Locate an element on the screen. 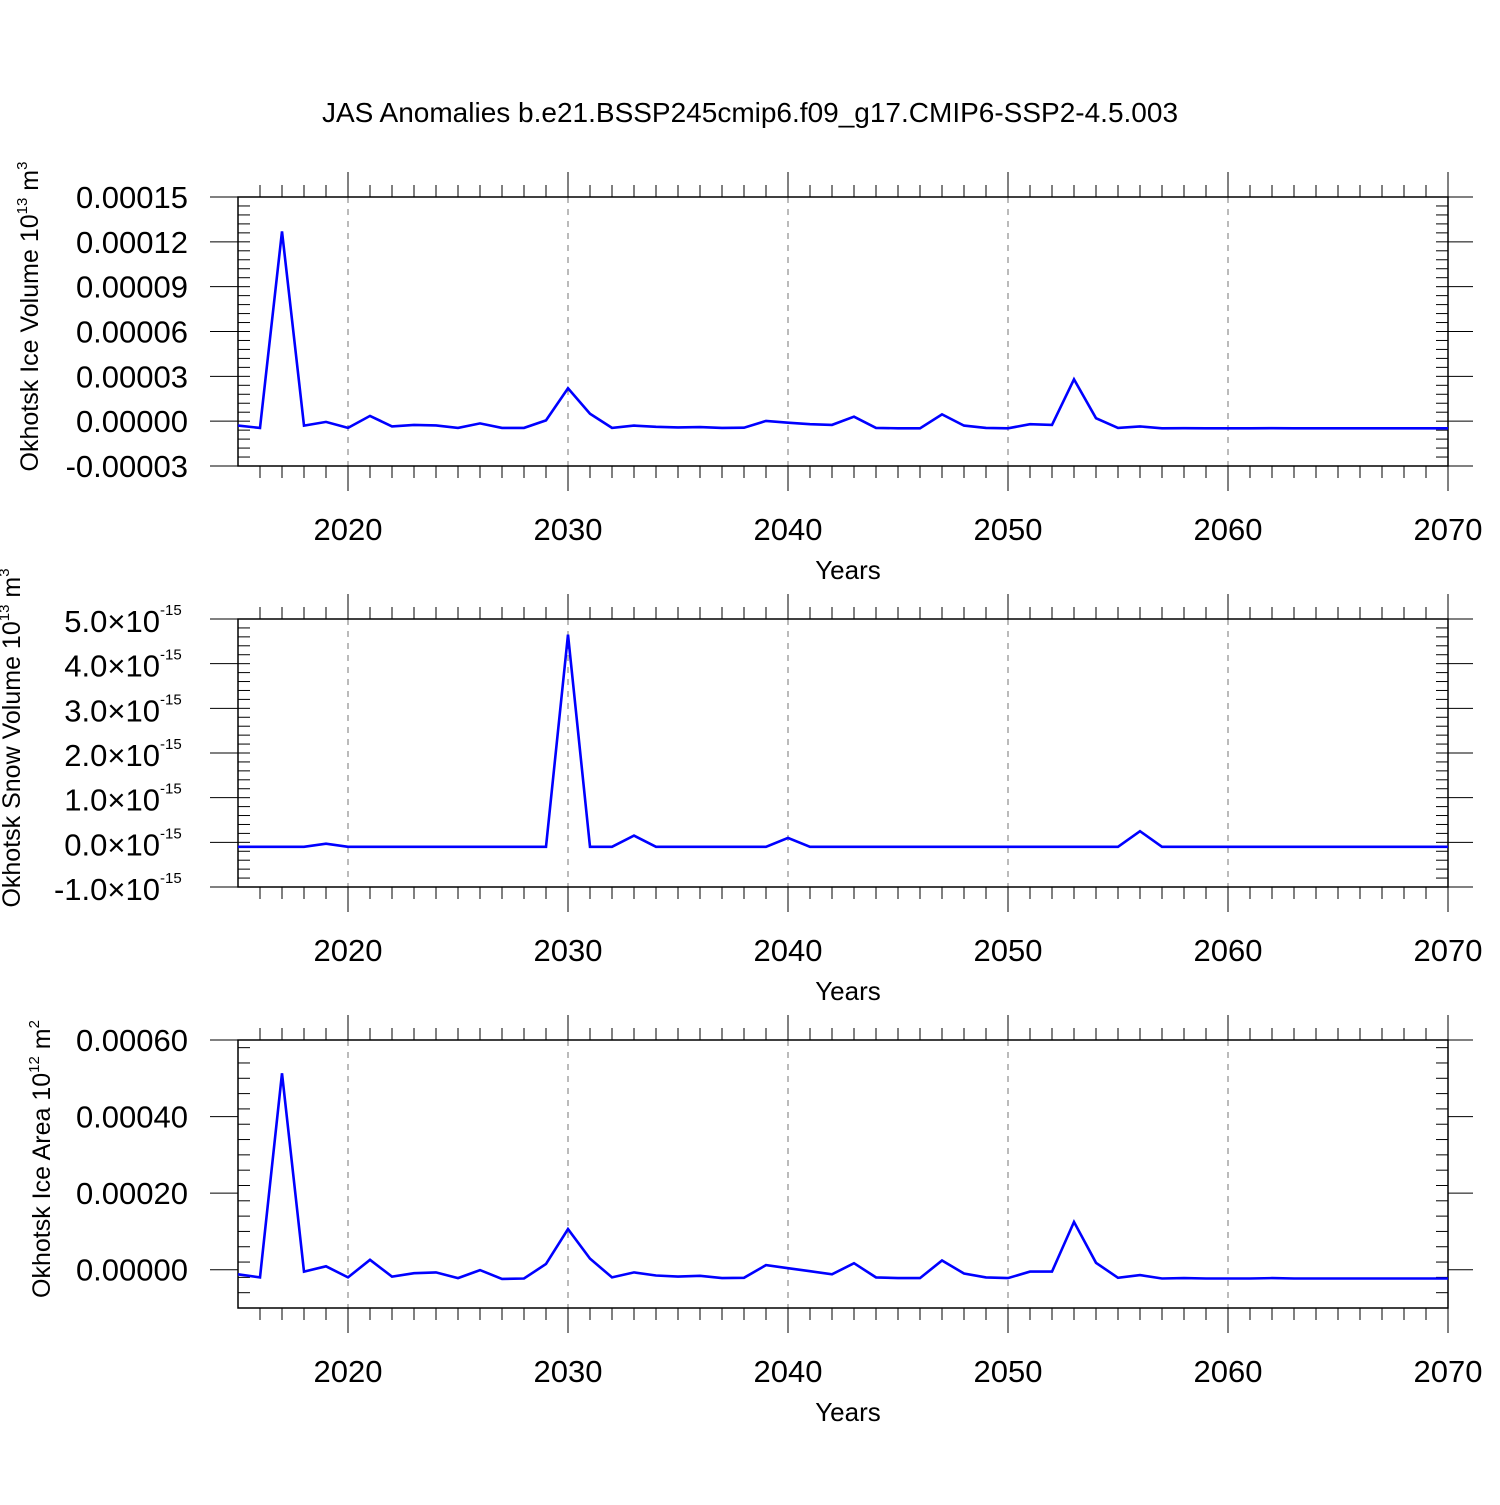 Image resolution: width=1500 pixels, height=1505 pixels. y-axis-label: Okhotsk Snow Volume 1013 m3 is located at coordinates (13, 737).